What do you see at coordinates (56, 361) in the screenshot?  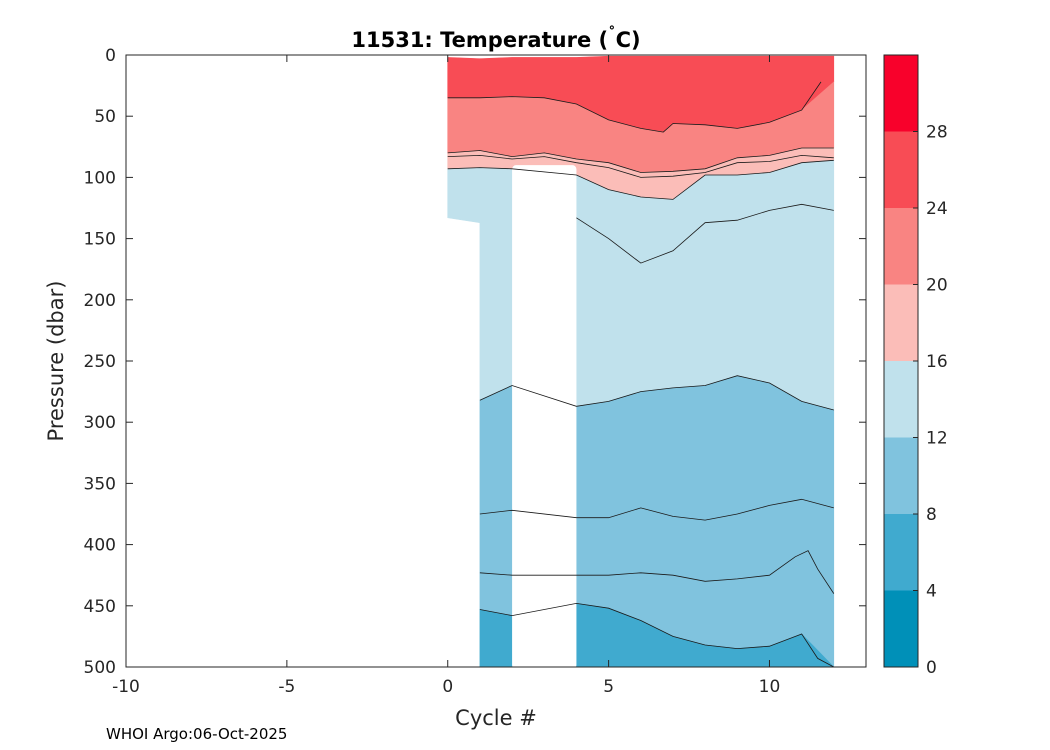 I see `y-axis-label: Pressure (dbar)` at bounding box center [56, 361].